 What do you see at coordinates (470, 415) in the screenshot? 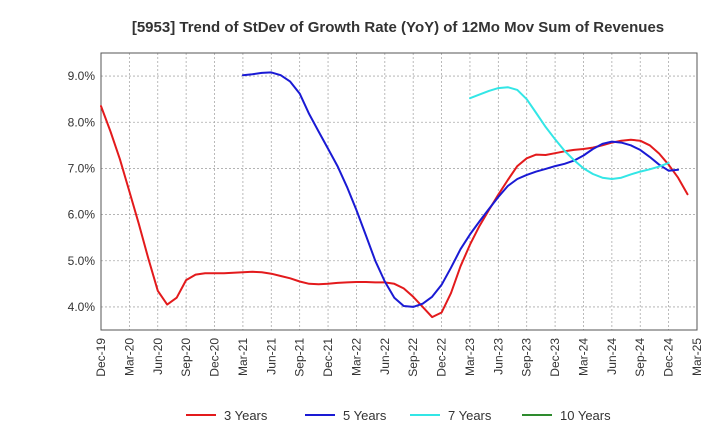
I see `legend-label: 7 Years` at bounding box center [470, 415].